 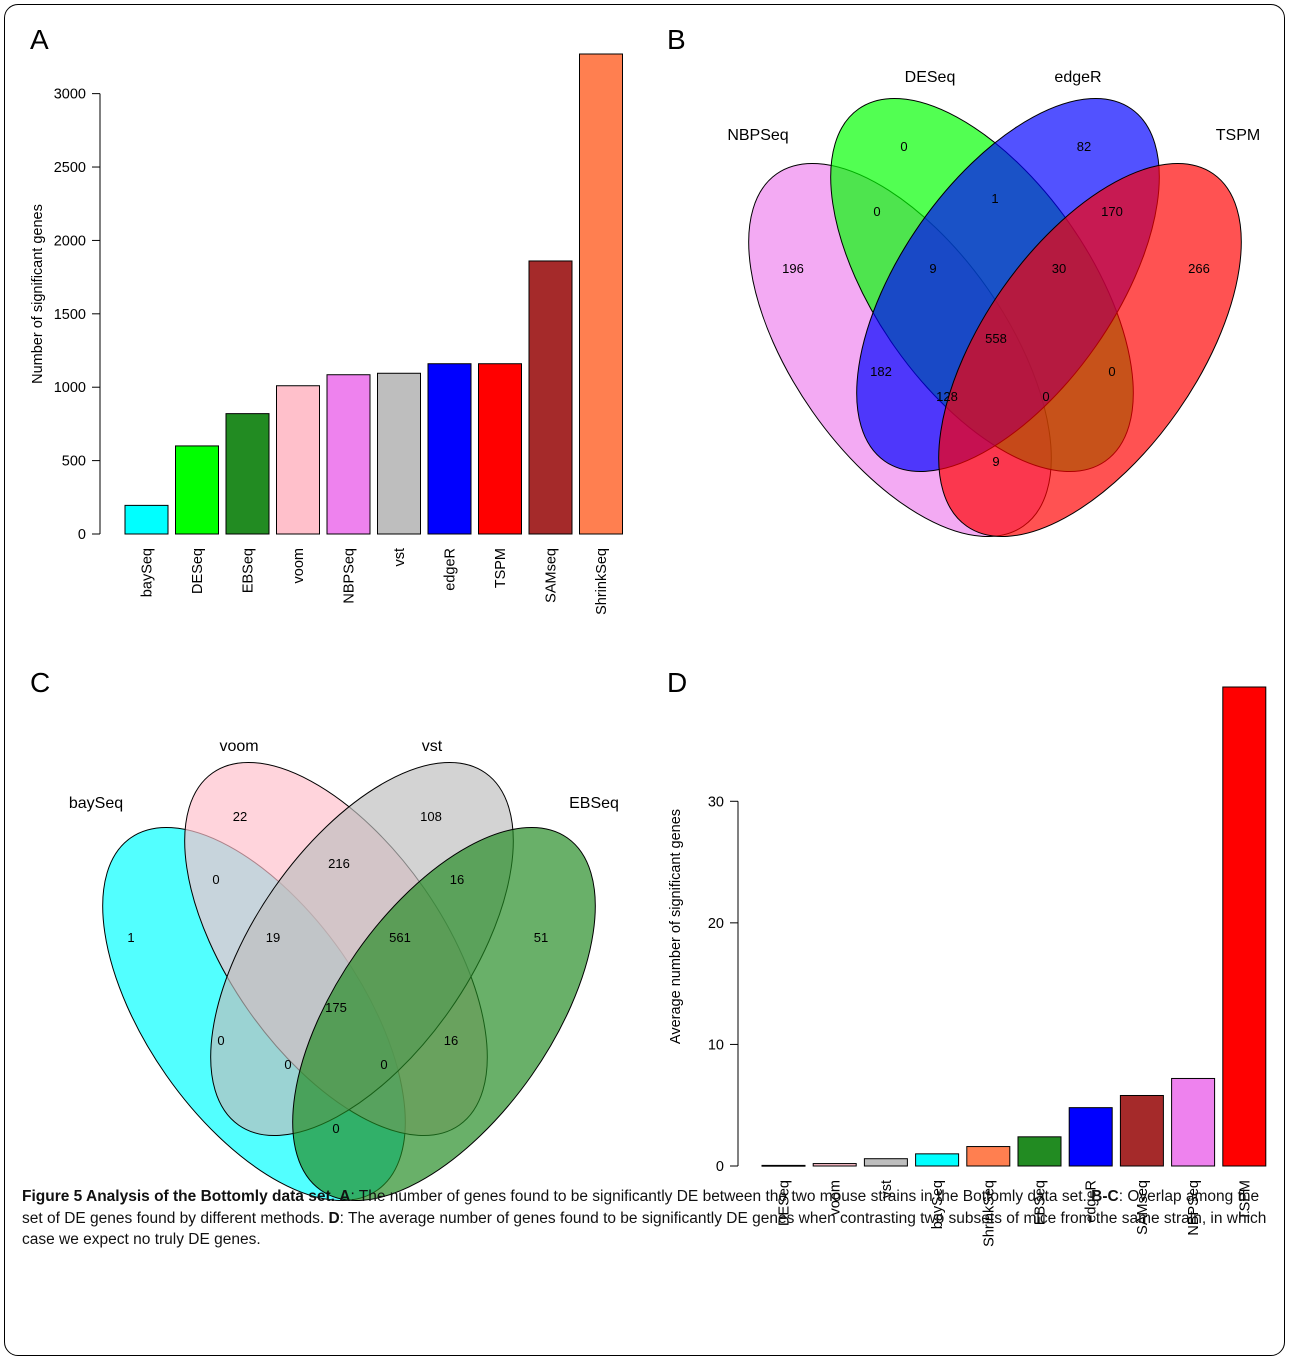 I want to click on panel-a-letter: A, so click(x=39, y=39).